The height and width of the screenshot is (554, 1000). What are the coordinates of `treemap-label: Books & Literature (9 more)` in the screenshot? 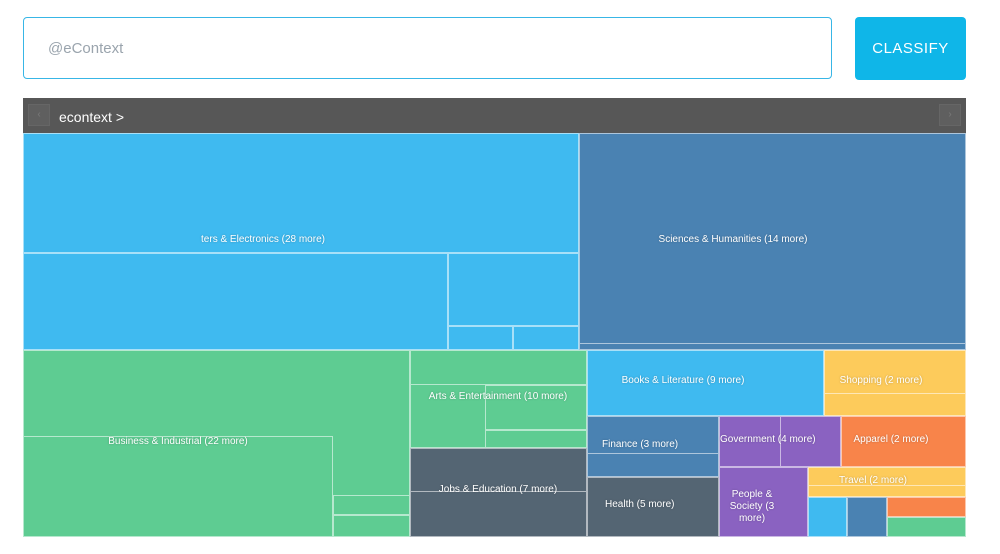 It's located at (683, 380).